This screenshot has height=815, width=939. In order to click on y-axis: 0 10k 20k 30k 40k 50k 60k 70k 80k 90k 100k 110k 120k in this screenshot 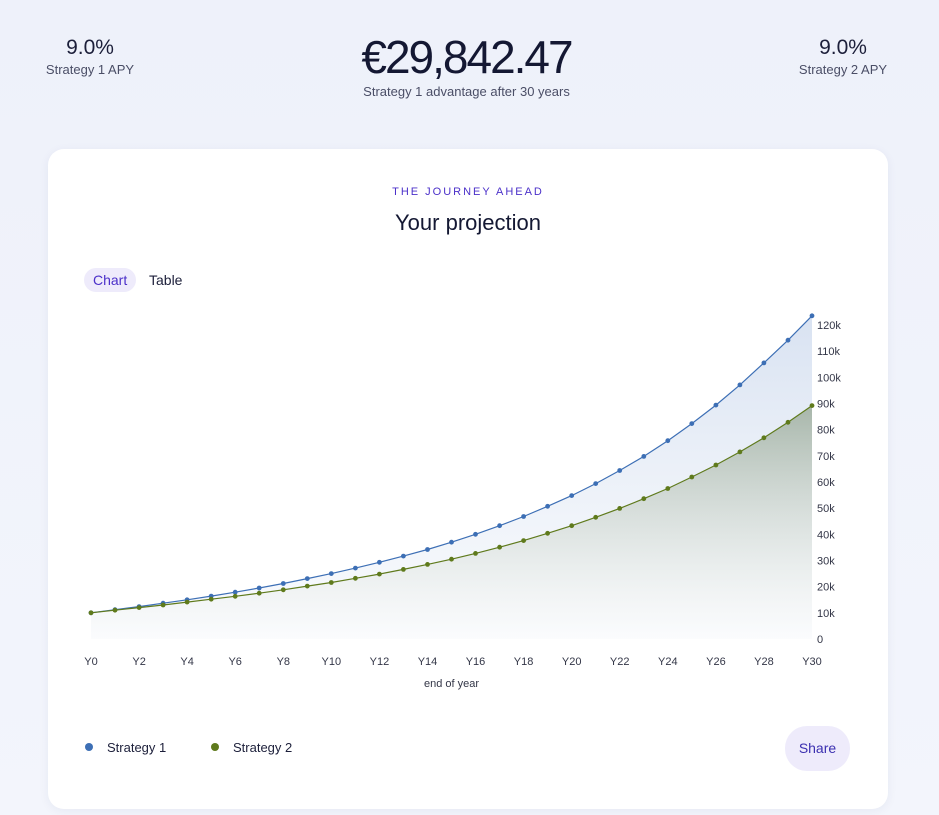, I will do `click(829, 483)`.